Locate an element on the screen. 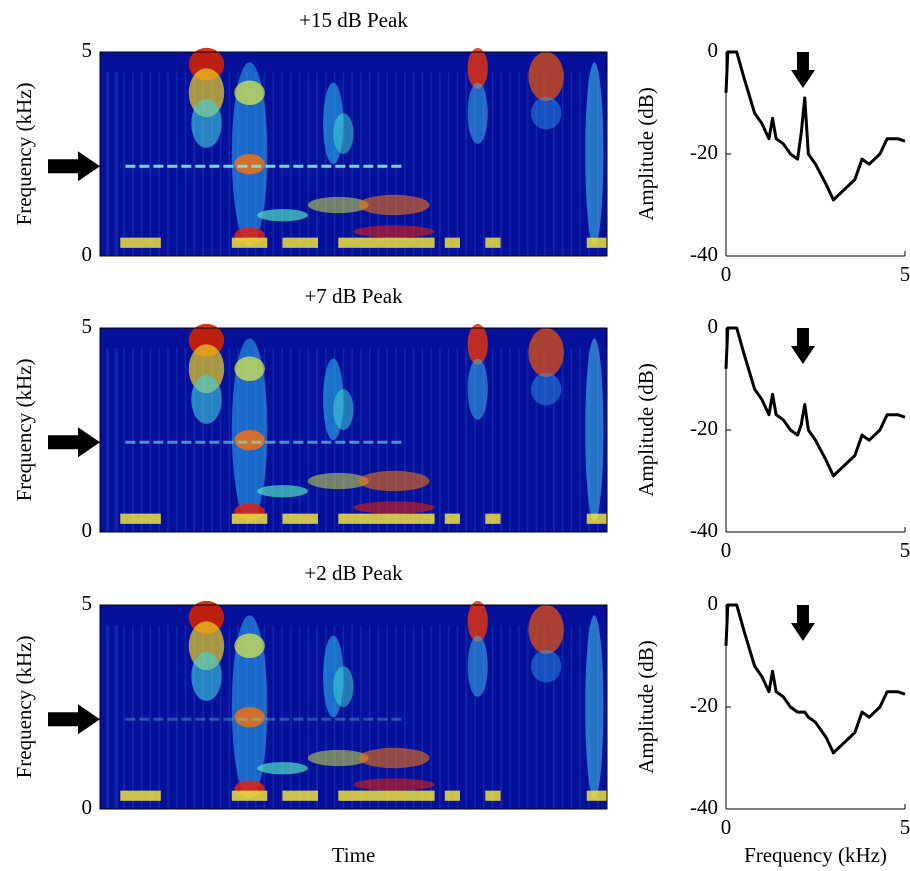 The height and width of the screenshot is (871, 910). x-axis-label: Frequency (kHz) is located at coordinates (815, 855).